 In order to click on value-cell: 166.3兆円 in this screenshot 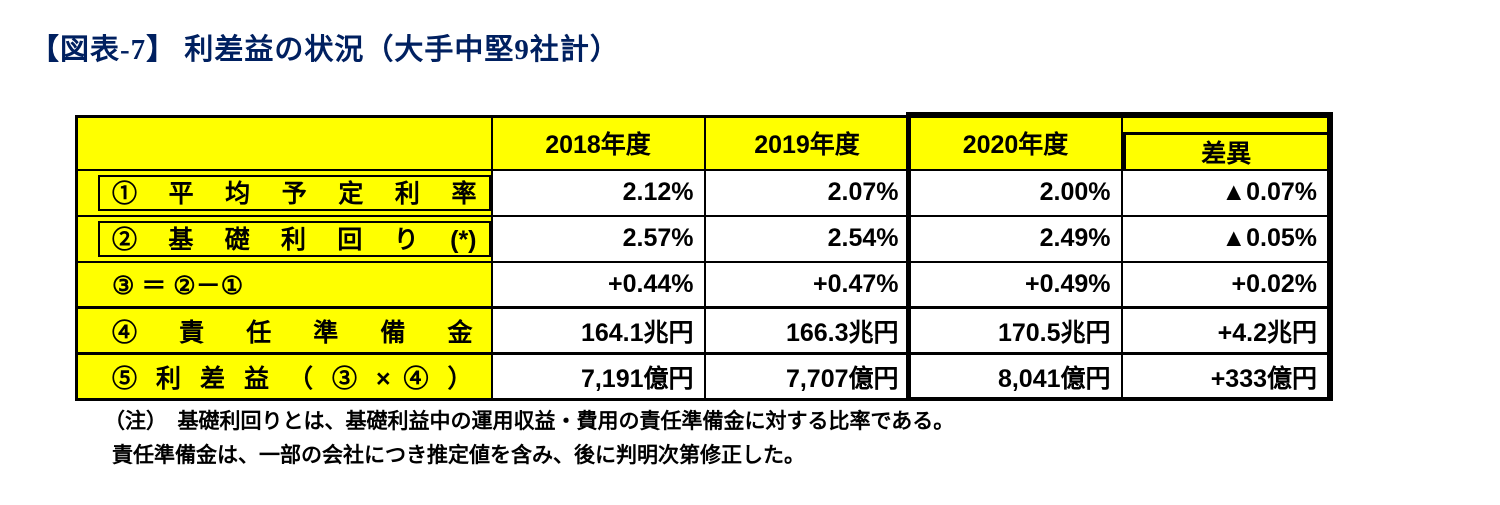, I will do `click(807, 330)`.